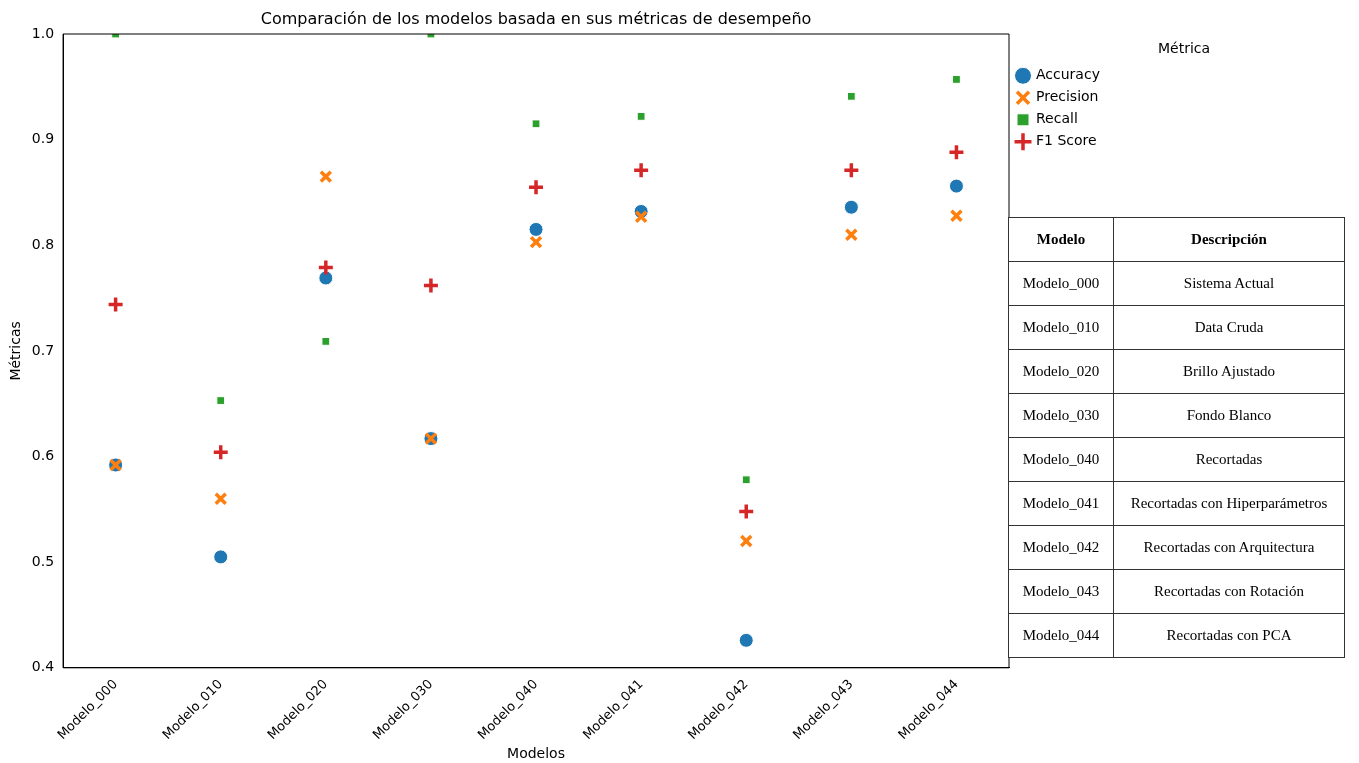 The width and height of the screenshot is (1359, 763). Describe the element at coordinates (1061, 415) in the screenshot. I see `text: Modelo_030` at that location.